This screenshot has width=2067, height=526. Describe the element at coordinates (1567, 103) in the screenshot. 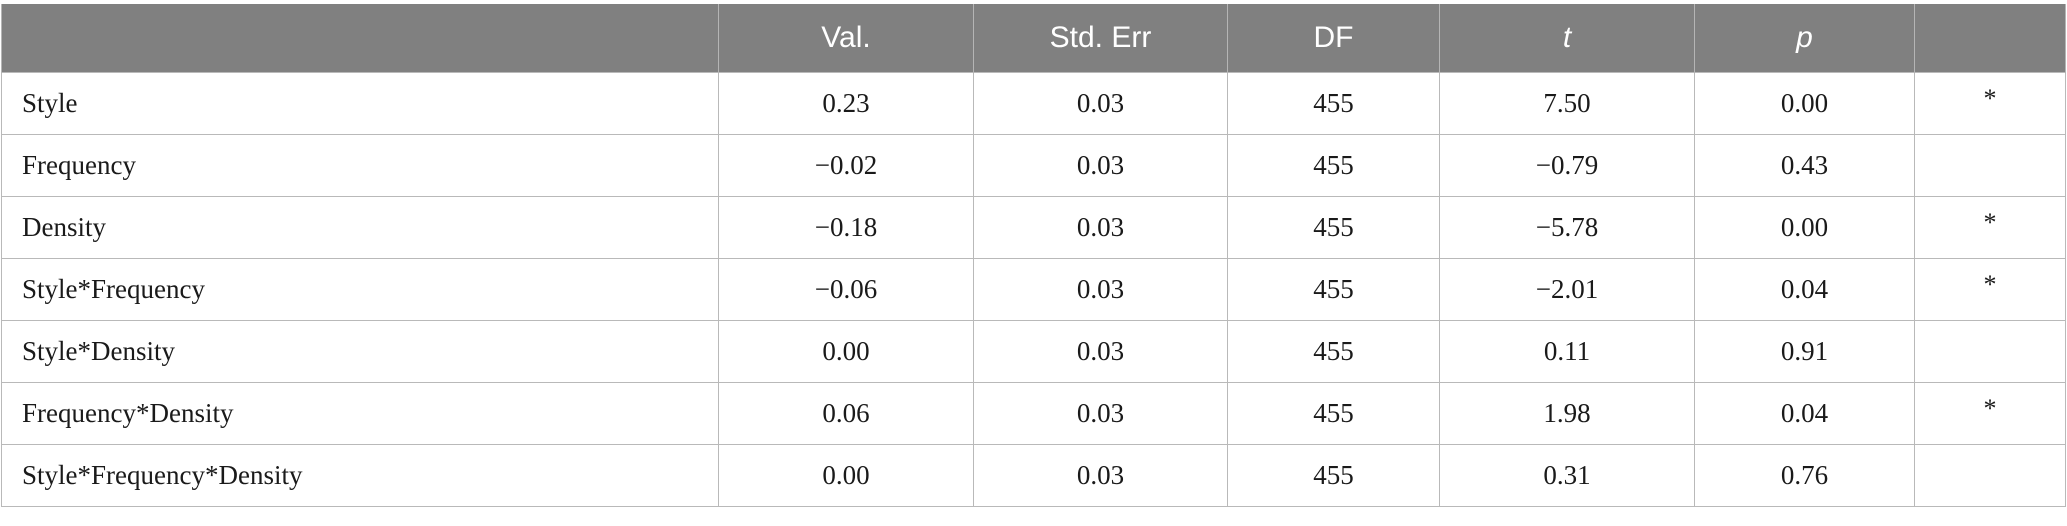

I see `cell-t: 7.50` at that location.